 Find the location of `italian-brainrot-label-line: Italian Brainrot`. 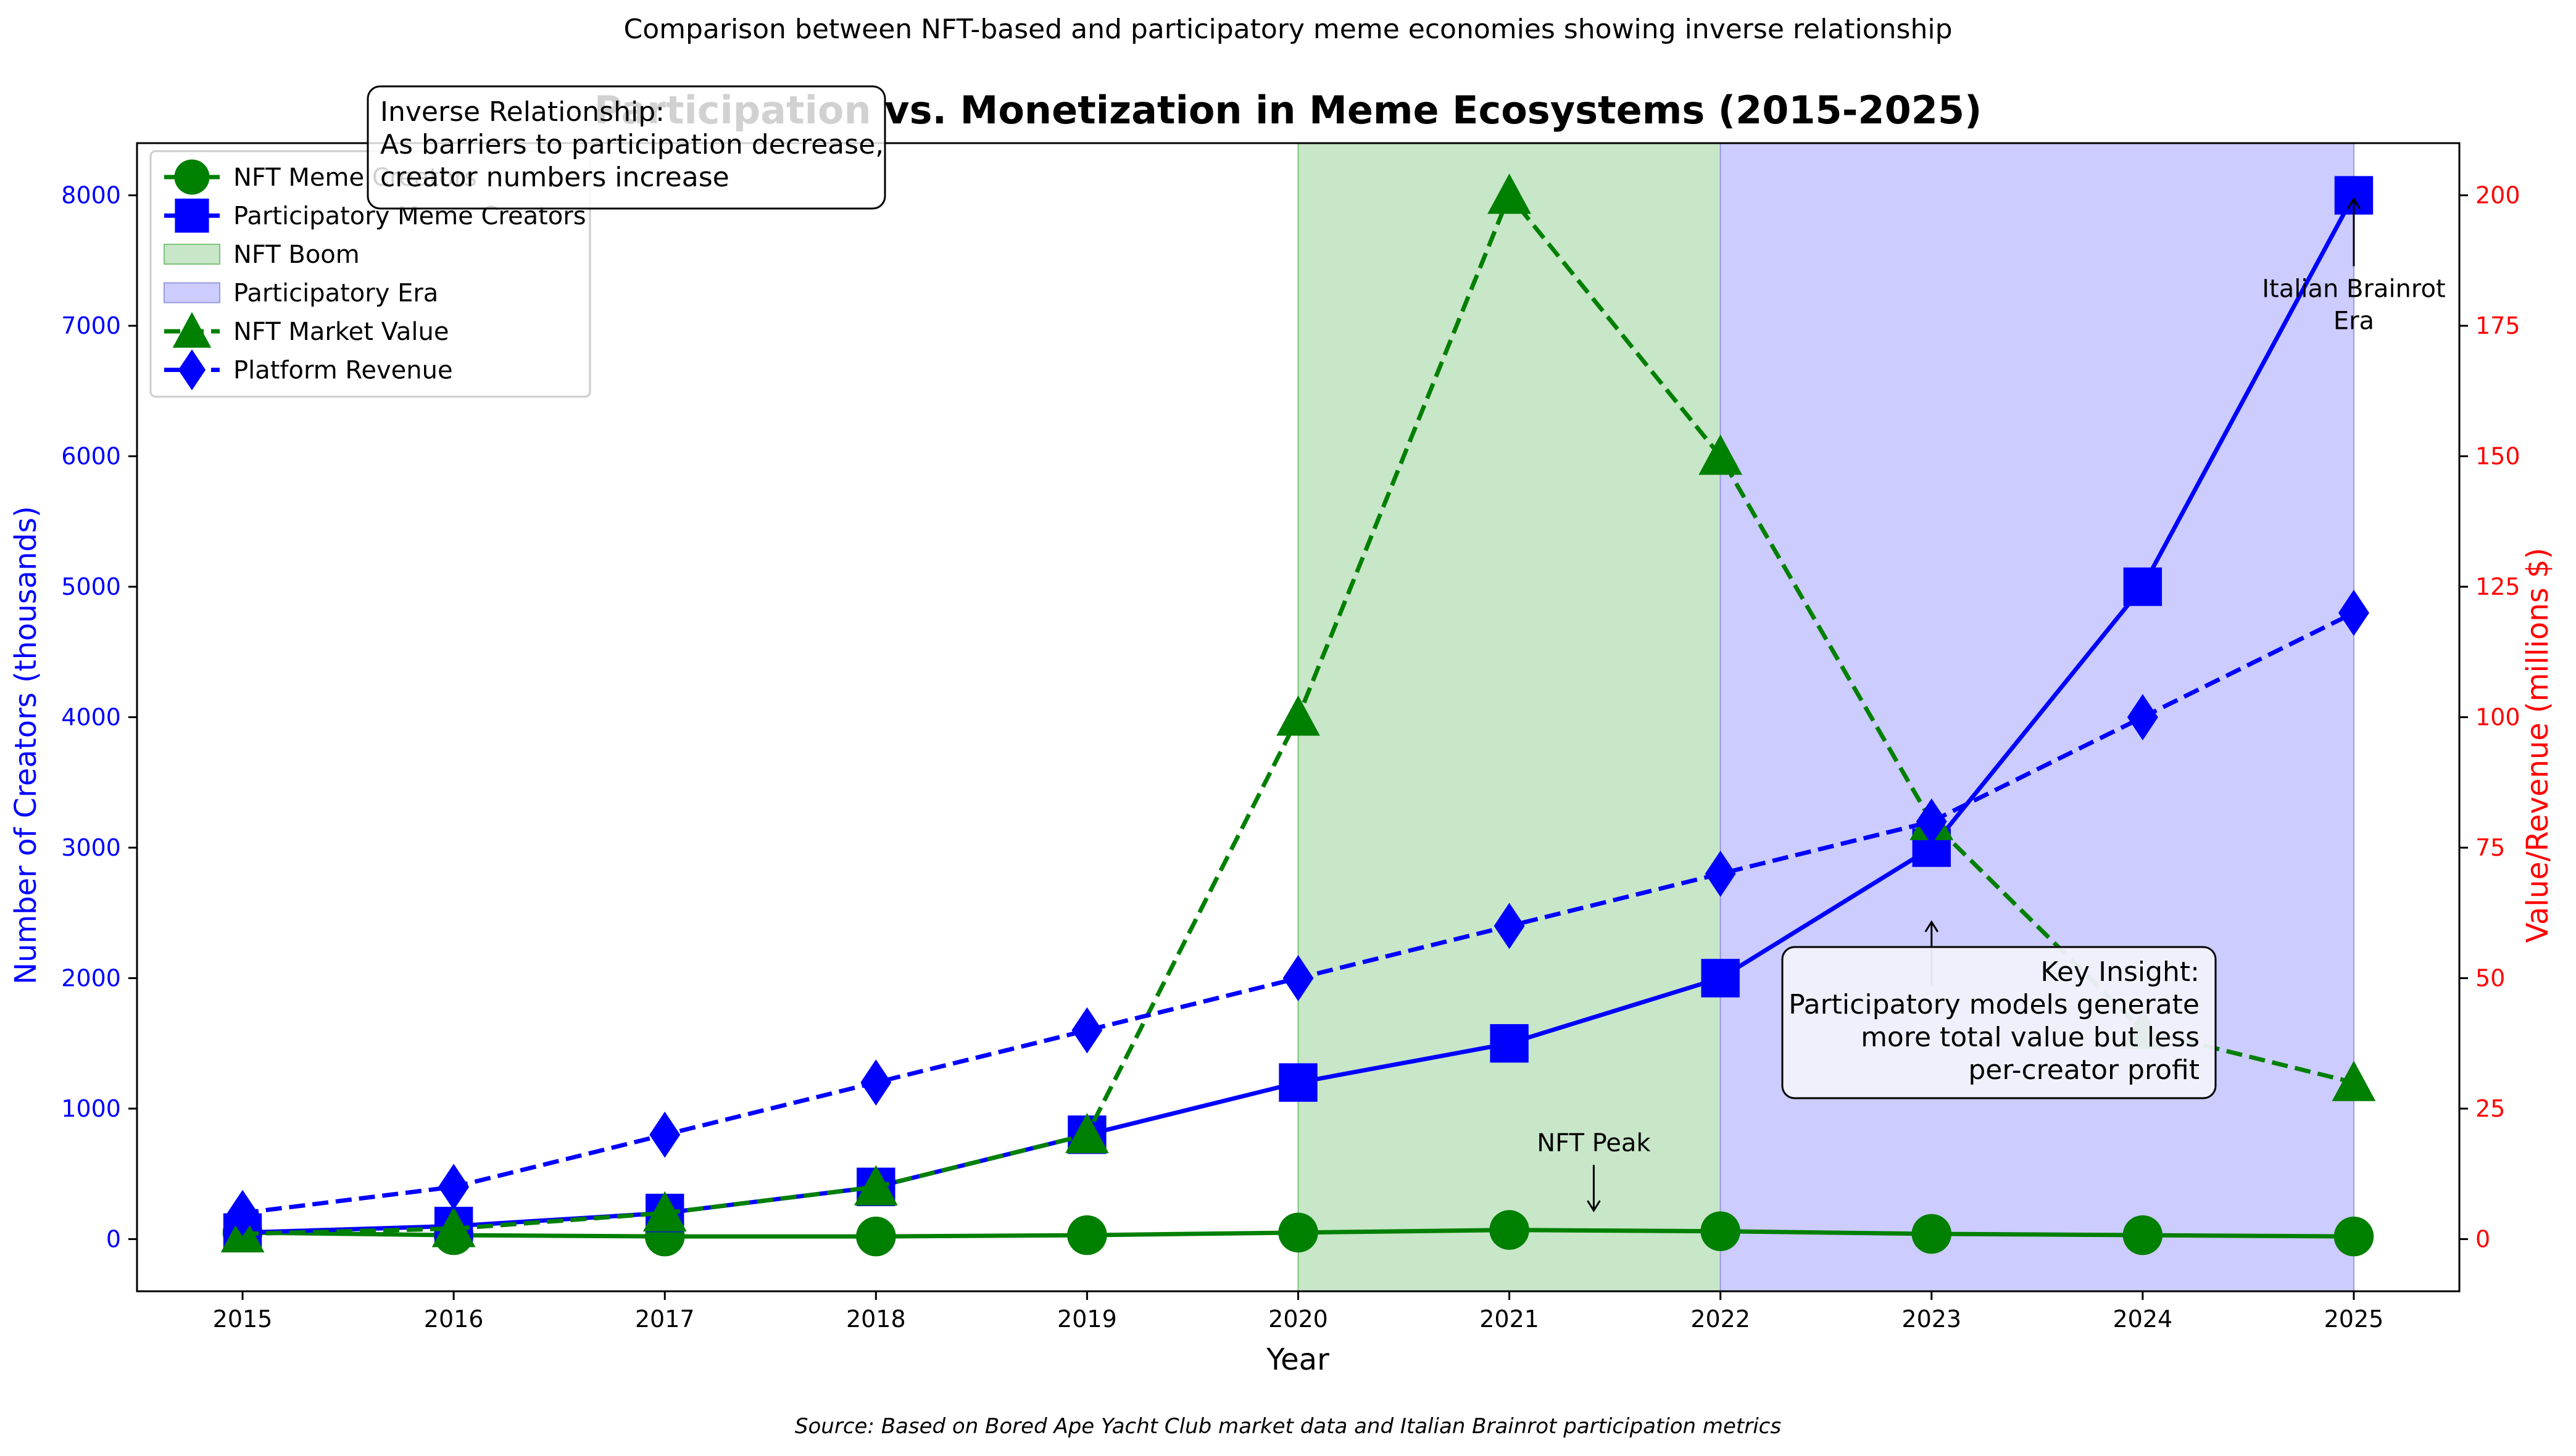

italian-brainrot-label-line: Italian Brainrot is located at coordinates (2353, 290).